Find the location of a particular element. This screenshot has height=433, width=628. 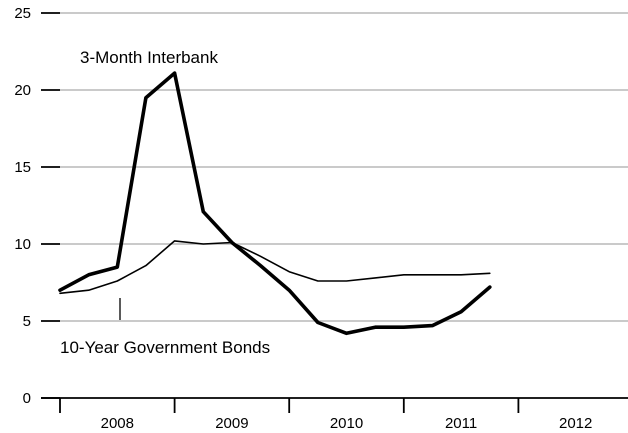

x-tick-label-2012: 2012 is located at coordinates (575, 423).